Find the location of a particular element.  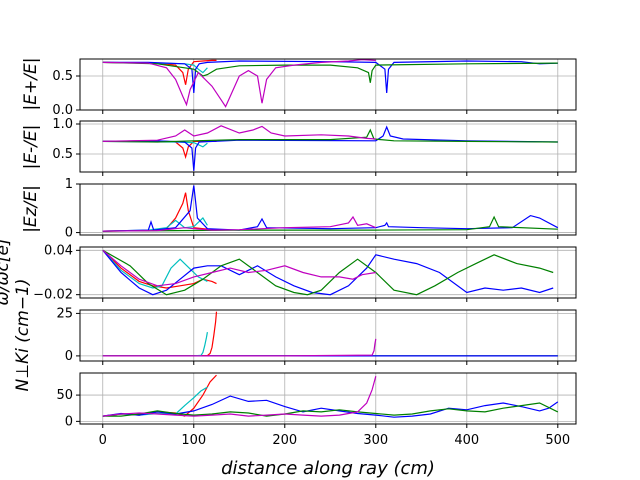

panel-2-ytick-label: 0.5 is located at coordinates (62, 154).